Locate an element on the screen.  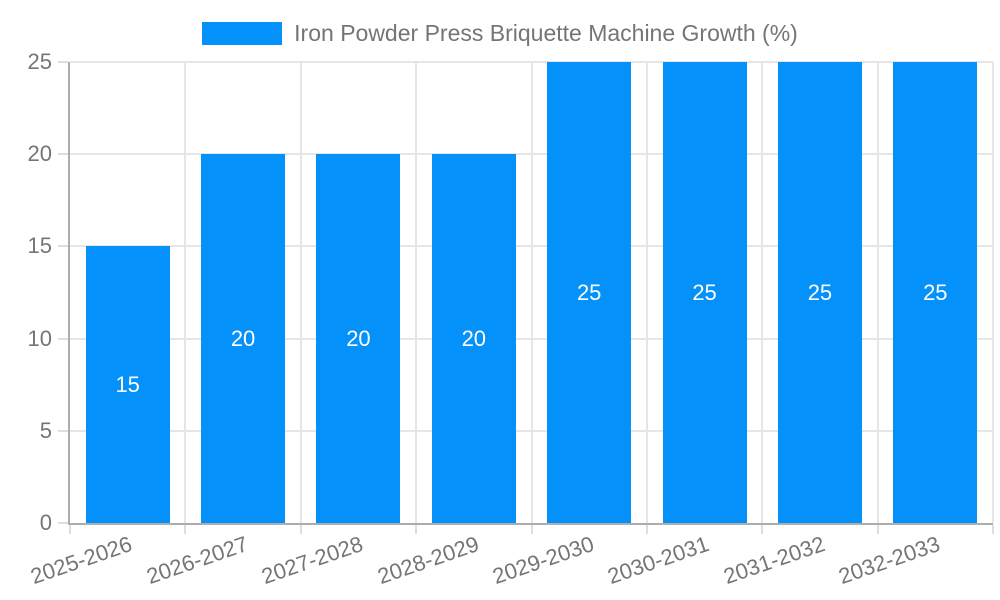
bar-2026-2027: 20 is located at coordinates (243, 338).